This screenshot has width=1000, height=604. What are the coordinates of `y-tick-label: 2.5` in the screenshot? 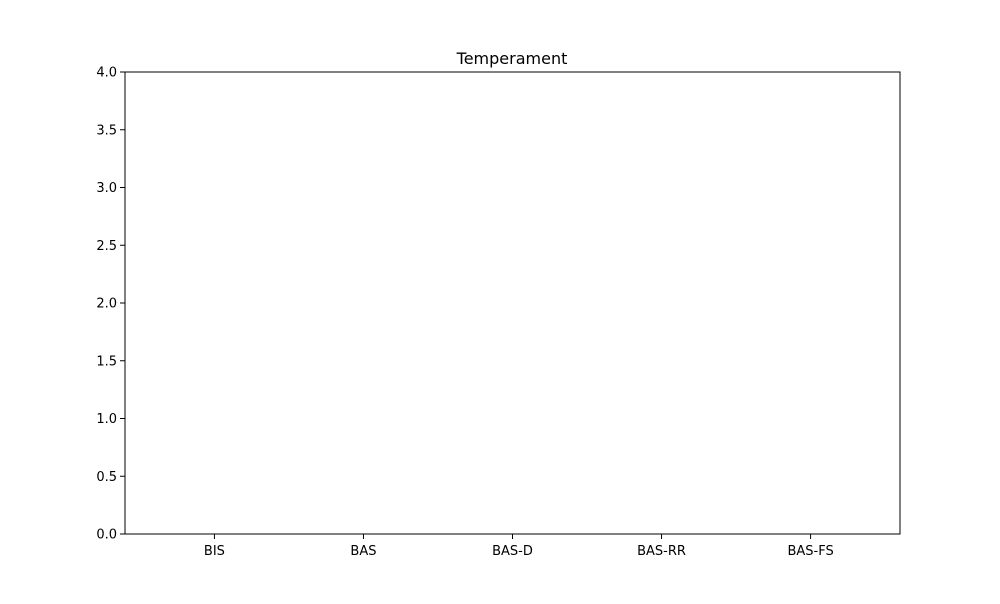 It's located at (106, 246).